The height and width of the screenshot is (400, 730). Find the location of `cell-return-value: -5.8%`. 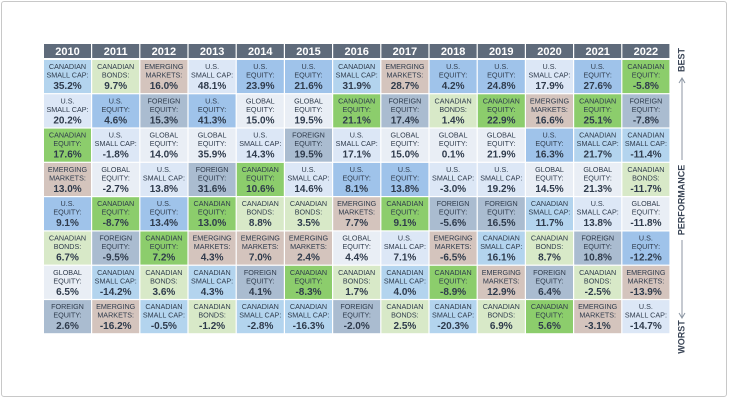

cell-return-value: -5.8% is located at coordinates (646, 86).